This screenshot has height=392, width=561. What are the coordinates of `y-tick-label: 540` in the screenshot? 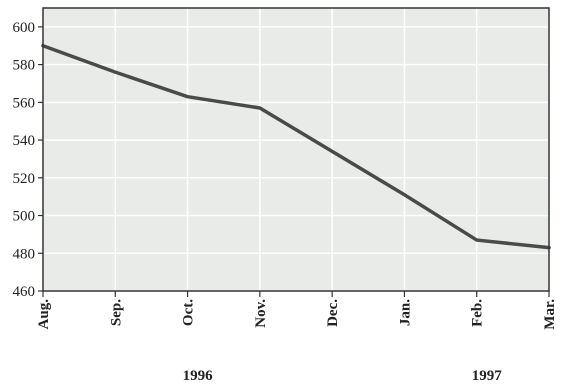 It's located at (24, 141).